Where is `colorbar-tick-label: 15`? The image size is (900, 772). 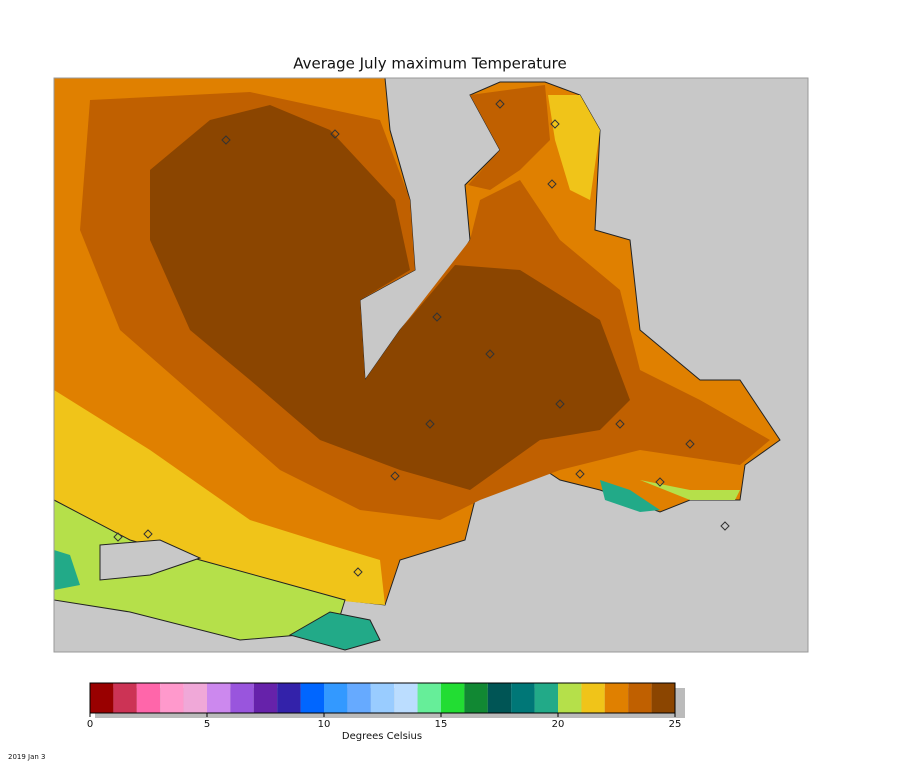
colorbar-tick-label: 15 is located at coordinates (441, 724).